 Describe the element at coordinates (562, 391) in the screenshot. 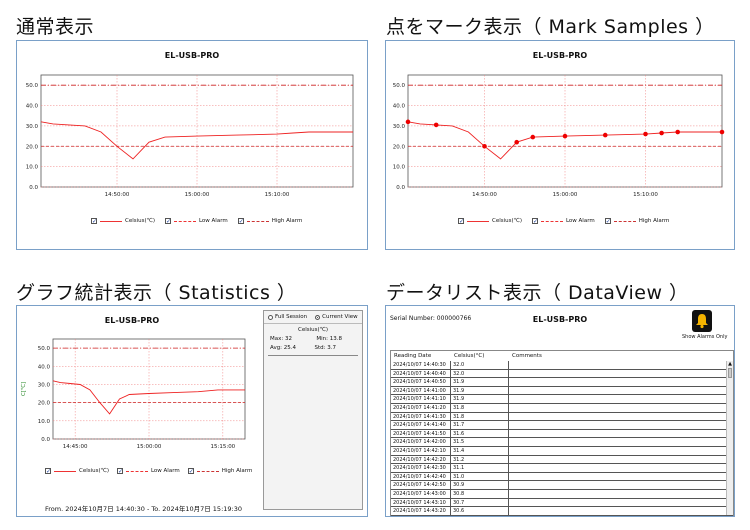

I see `table-row: 2024/10/07 14:41:00 31.9` at that location.